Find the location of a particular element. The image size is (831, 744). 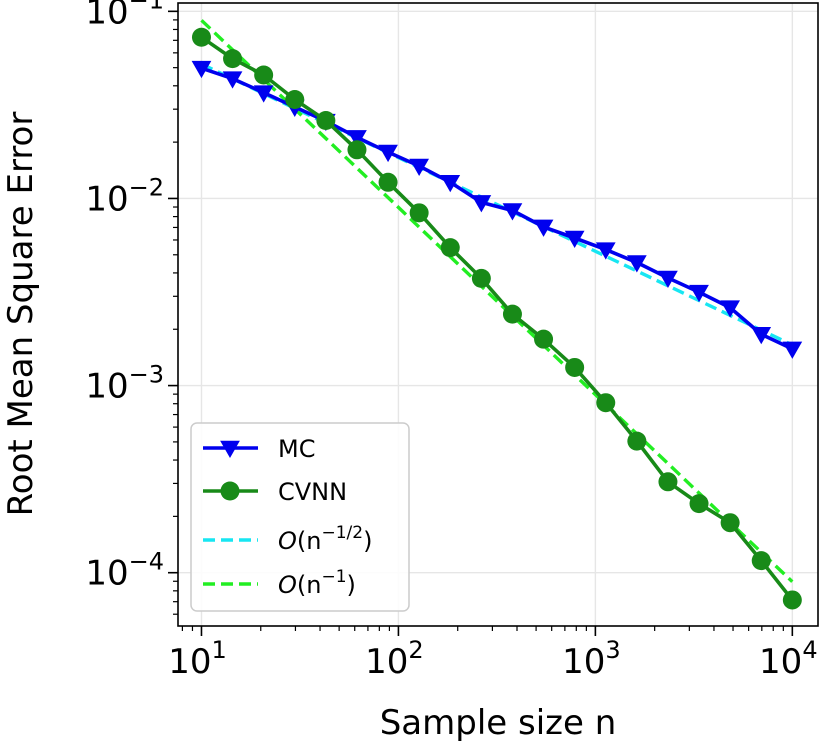

legend-item: O(n−1/2) is located at coordinates (287, 539).